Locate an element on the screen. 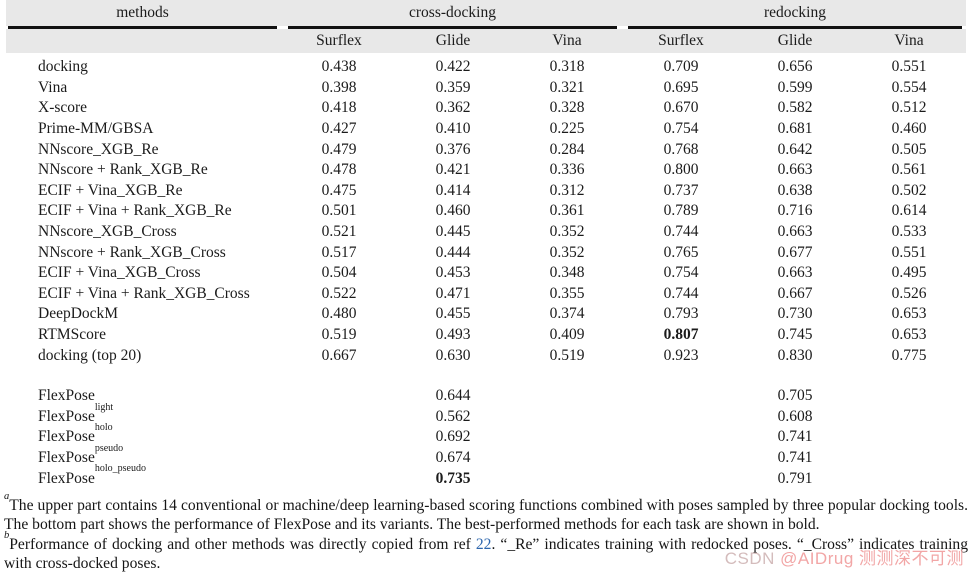  method-cell: ECIF + Vina_XGB_Re is located at coordinates (110, 190).